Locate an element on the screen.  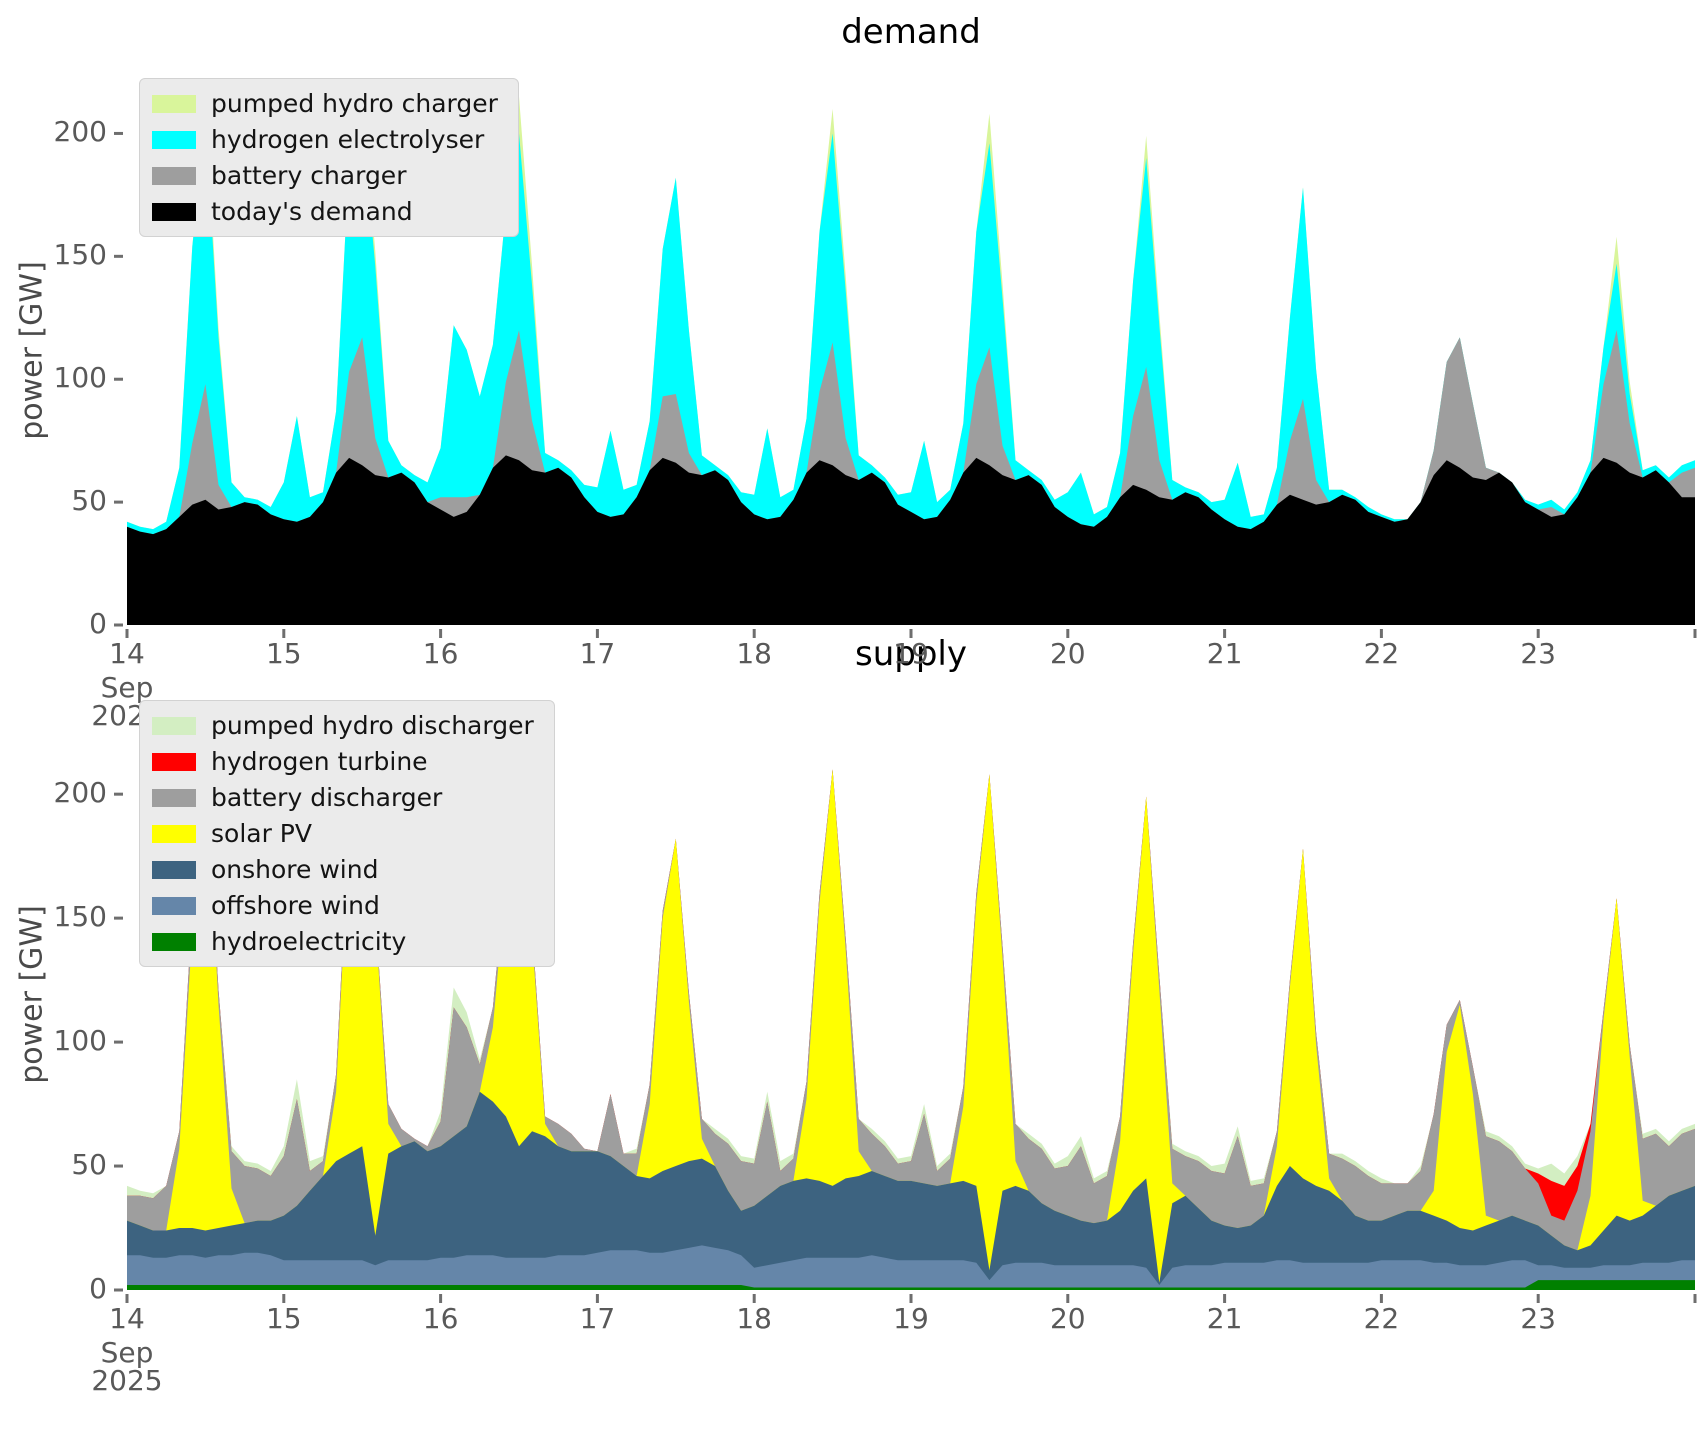
legend-swatch-onshore-wind is located at coordinates (174, 869).